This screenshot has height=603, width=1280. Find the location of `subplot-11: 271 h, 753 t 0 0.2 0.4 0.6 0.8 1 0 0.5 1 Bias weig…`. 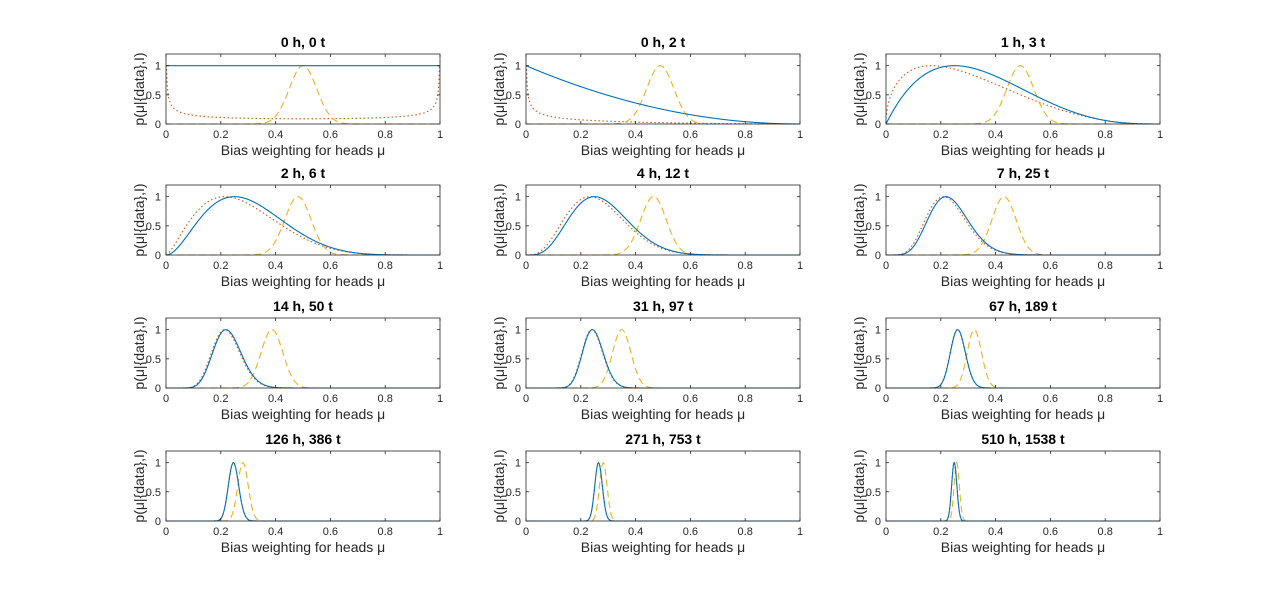

subplot-11: 271 h, 753 t 0 0.2 0.4 0.6 0.8 1 0 0.5 1 Bias weig… is located at coordinates (647, 493).